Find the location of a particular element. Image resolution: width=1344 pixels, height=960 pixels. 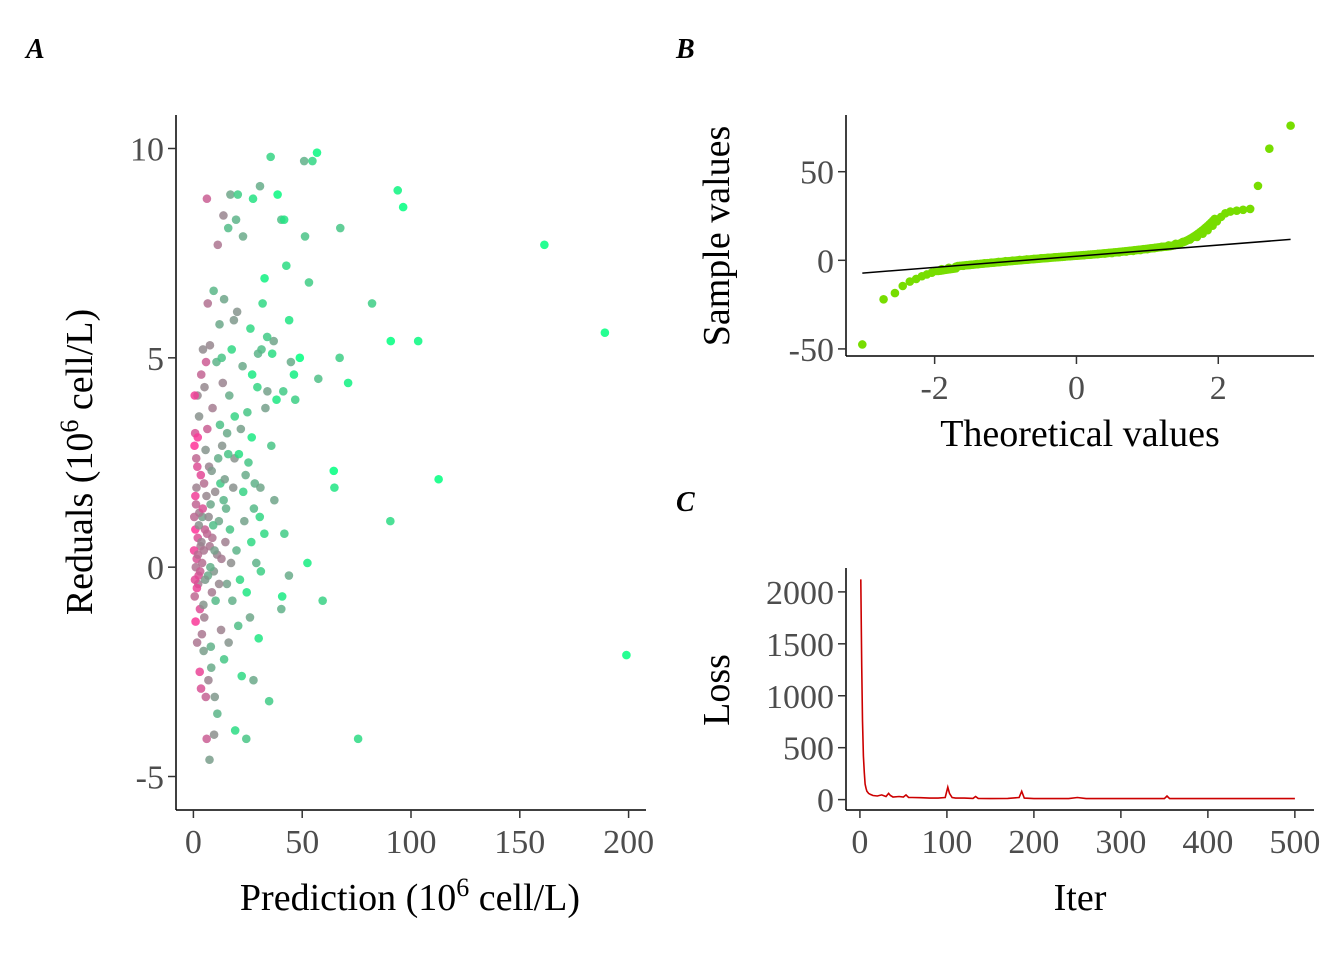

b-y-tick-label: -50 is located at coordinates (811, 350).